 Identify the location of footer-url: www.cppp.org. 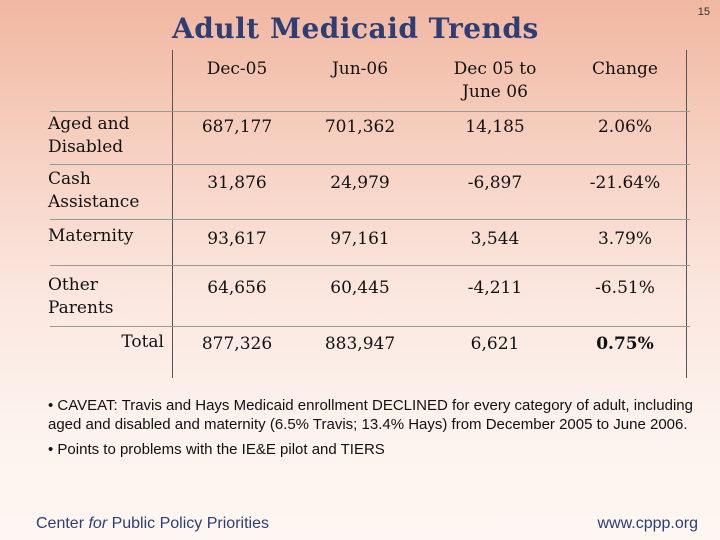
(648, 523).